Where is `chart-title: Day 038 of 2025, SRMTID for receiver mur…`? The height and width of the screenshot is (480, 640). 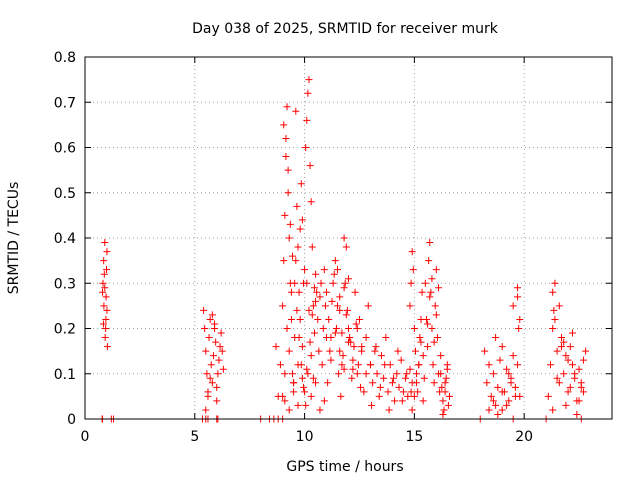 chart-title: Day 038 of 2025, SRMTID for receiver mur… is located at coordinates (345, 29).